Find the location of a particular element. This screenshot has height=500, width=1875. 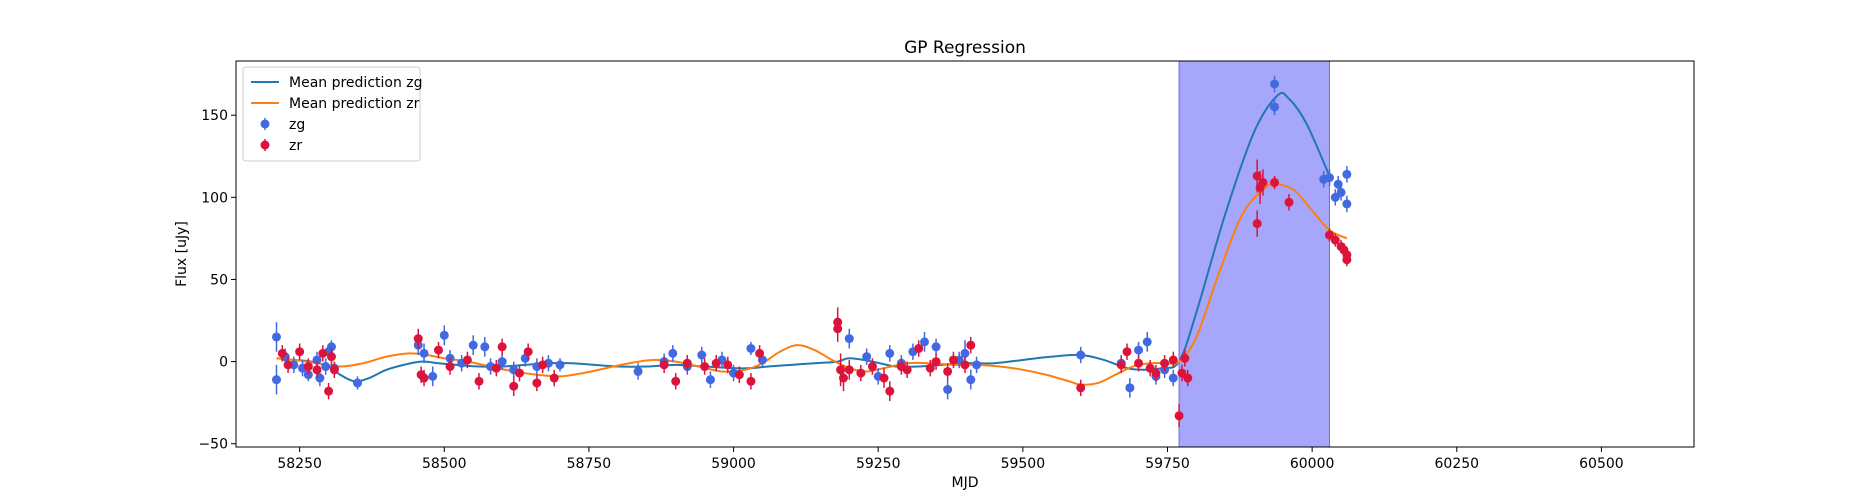

highlighted-region-layer is located at coordinates (1254, 254).